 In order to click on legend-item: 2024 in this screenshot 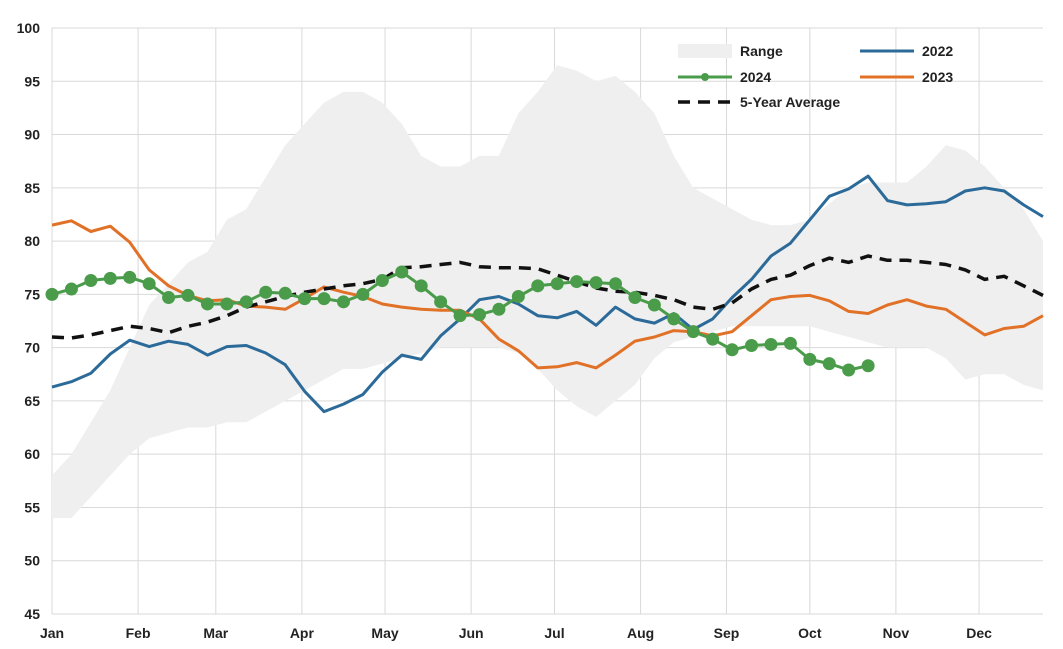, I will do `click(724, 77)`.